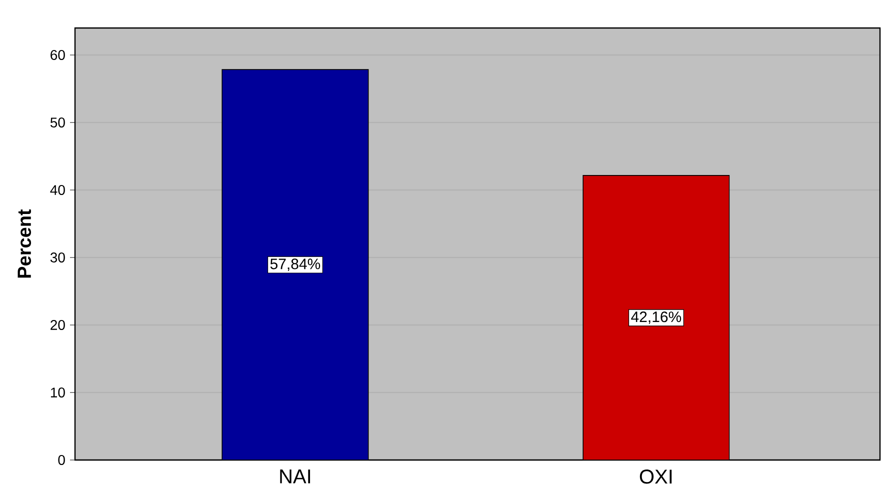  I want to click on y-tick-label: 10, so click(57, 393).